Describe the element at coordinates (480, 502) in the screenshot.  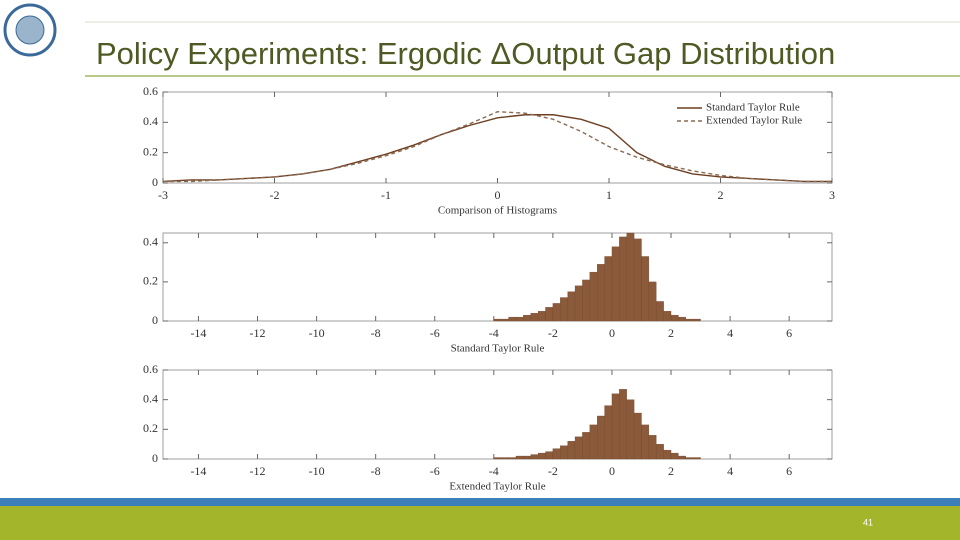
I see `footer-stripe` at that location.